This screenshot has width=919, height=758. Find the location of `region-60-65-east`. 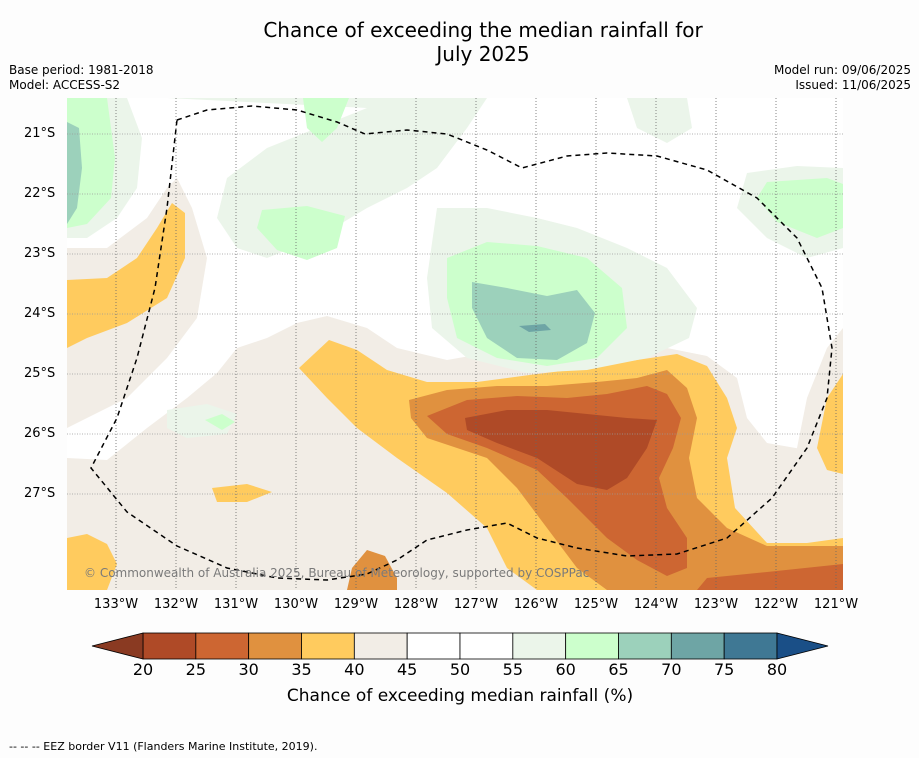

region-60-65-east is located at coordinates (800, 208).